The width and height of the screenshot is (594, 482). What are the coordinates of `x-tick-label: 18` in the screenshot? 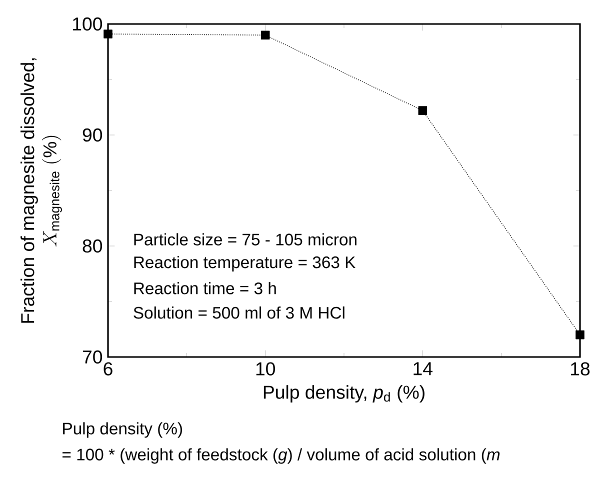 It's located at (580, 369).